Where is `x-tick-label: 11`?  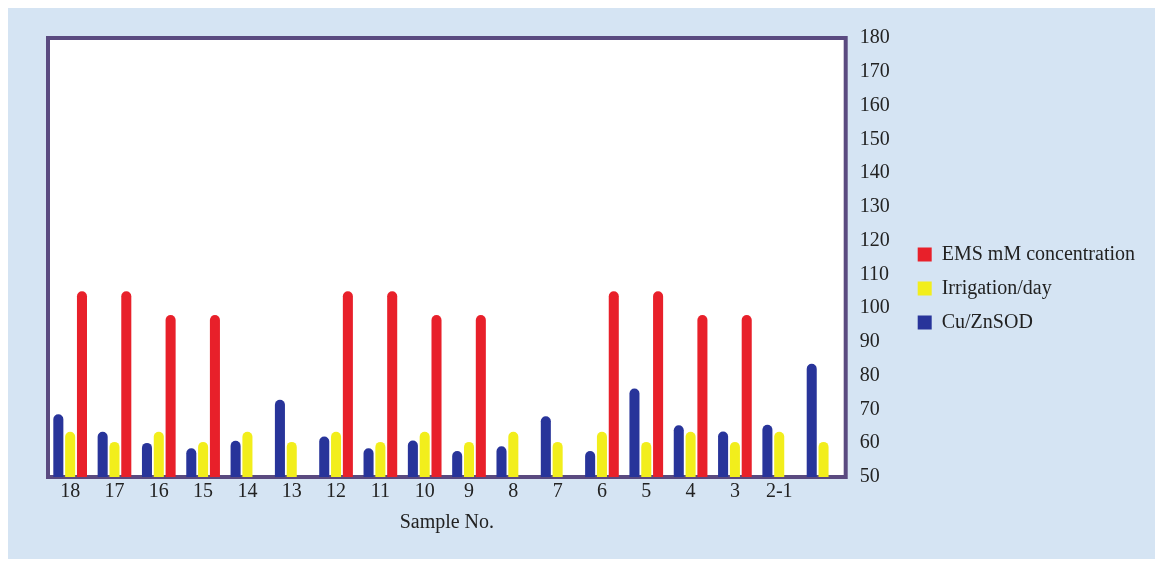 x-tick-label: 11 is located at coordinates (380, 490).